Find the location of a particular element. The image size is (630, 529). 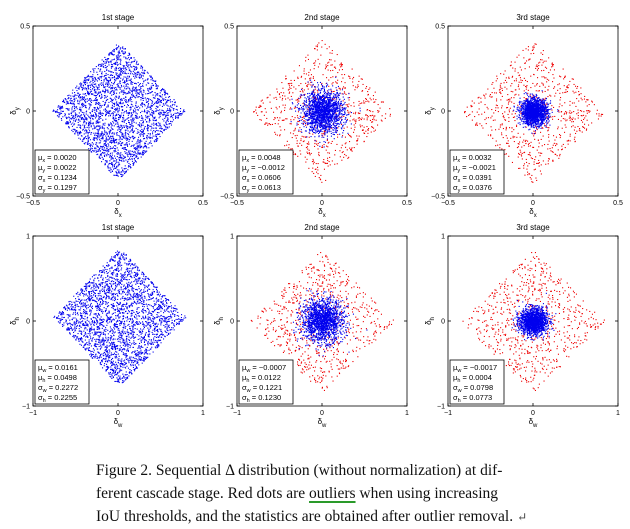

caption-outliers-word: outliers is located at coordinates (332, 493).